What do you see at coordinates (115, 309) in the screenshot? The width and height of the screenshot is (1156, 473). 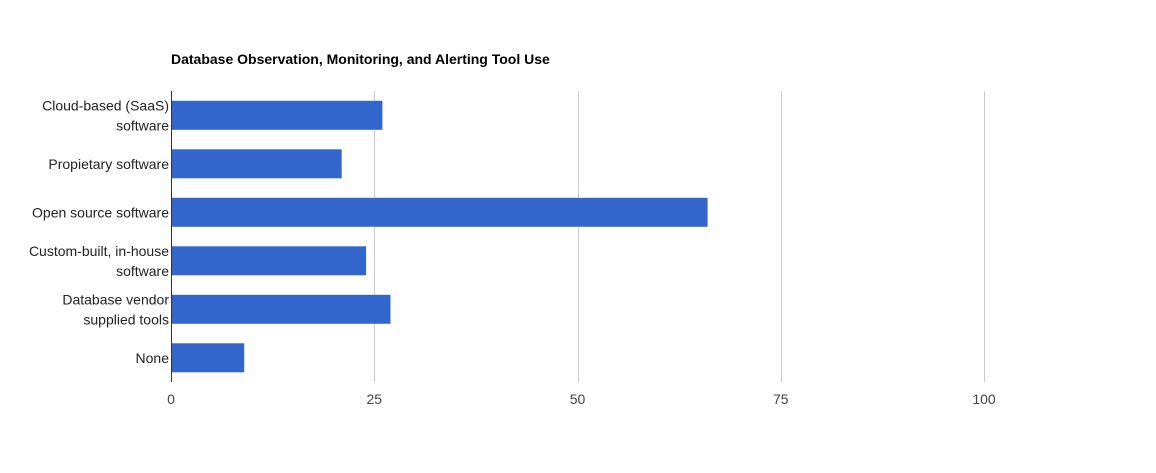 I see `category-label-4: Database vendor supplied tools` at bounding box center [115, 309].